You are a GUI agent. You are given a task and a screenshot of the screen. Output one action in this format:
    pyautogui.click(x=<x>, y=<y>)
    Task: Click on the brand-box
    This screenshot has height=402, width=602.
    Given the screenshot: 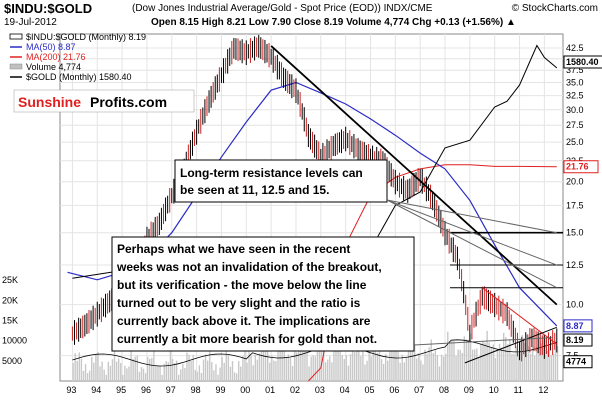 What is the action you would take?
    pyautogui.click(x=104, y=101)
    